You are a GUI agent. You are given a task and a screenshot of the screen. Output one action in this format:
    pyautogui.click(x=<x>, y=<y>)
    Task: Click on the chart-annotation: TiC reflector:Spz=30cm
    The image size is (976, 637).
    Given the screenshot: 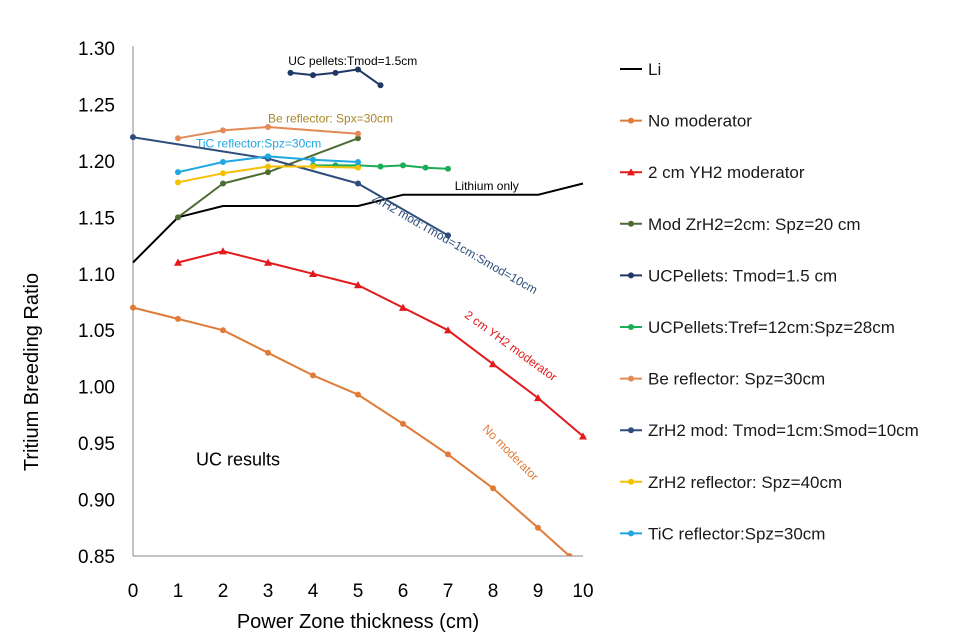 What is the action you would take?
    pyautogui.click(x=258, y=143)
    